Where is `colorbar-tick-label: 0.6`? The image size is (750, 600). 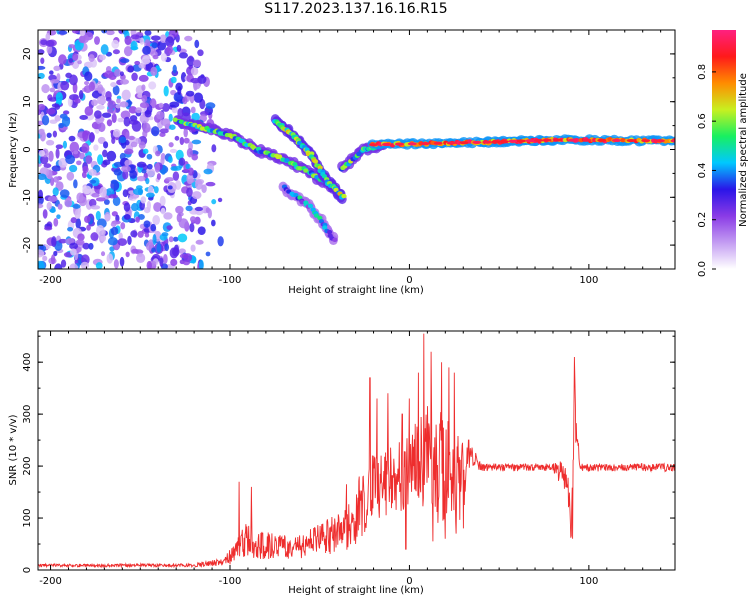 colorbar-tick-label: 0.6 is located at coordinates (702, 121).